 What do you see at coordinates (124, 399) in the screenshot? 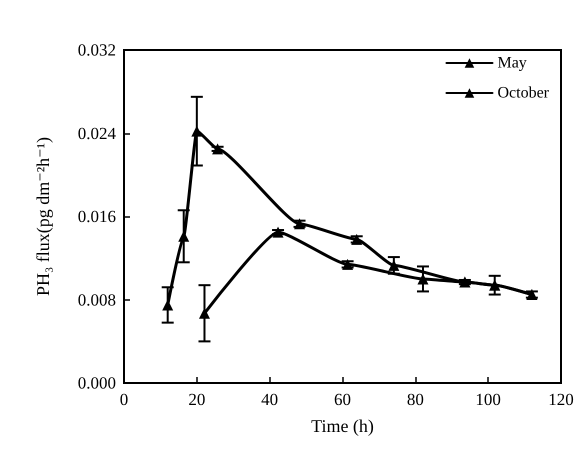
I see `x-tick-label: 0` at bounding box center [124, 399].